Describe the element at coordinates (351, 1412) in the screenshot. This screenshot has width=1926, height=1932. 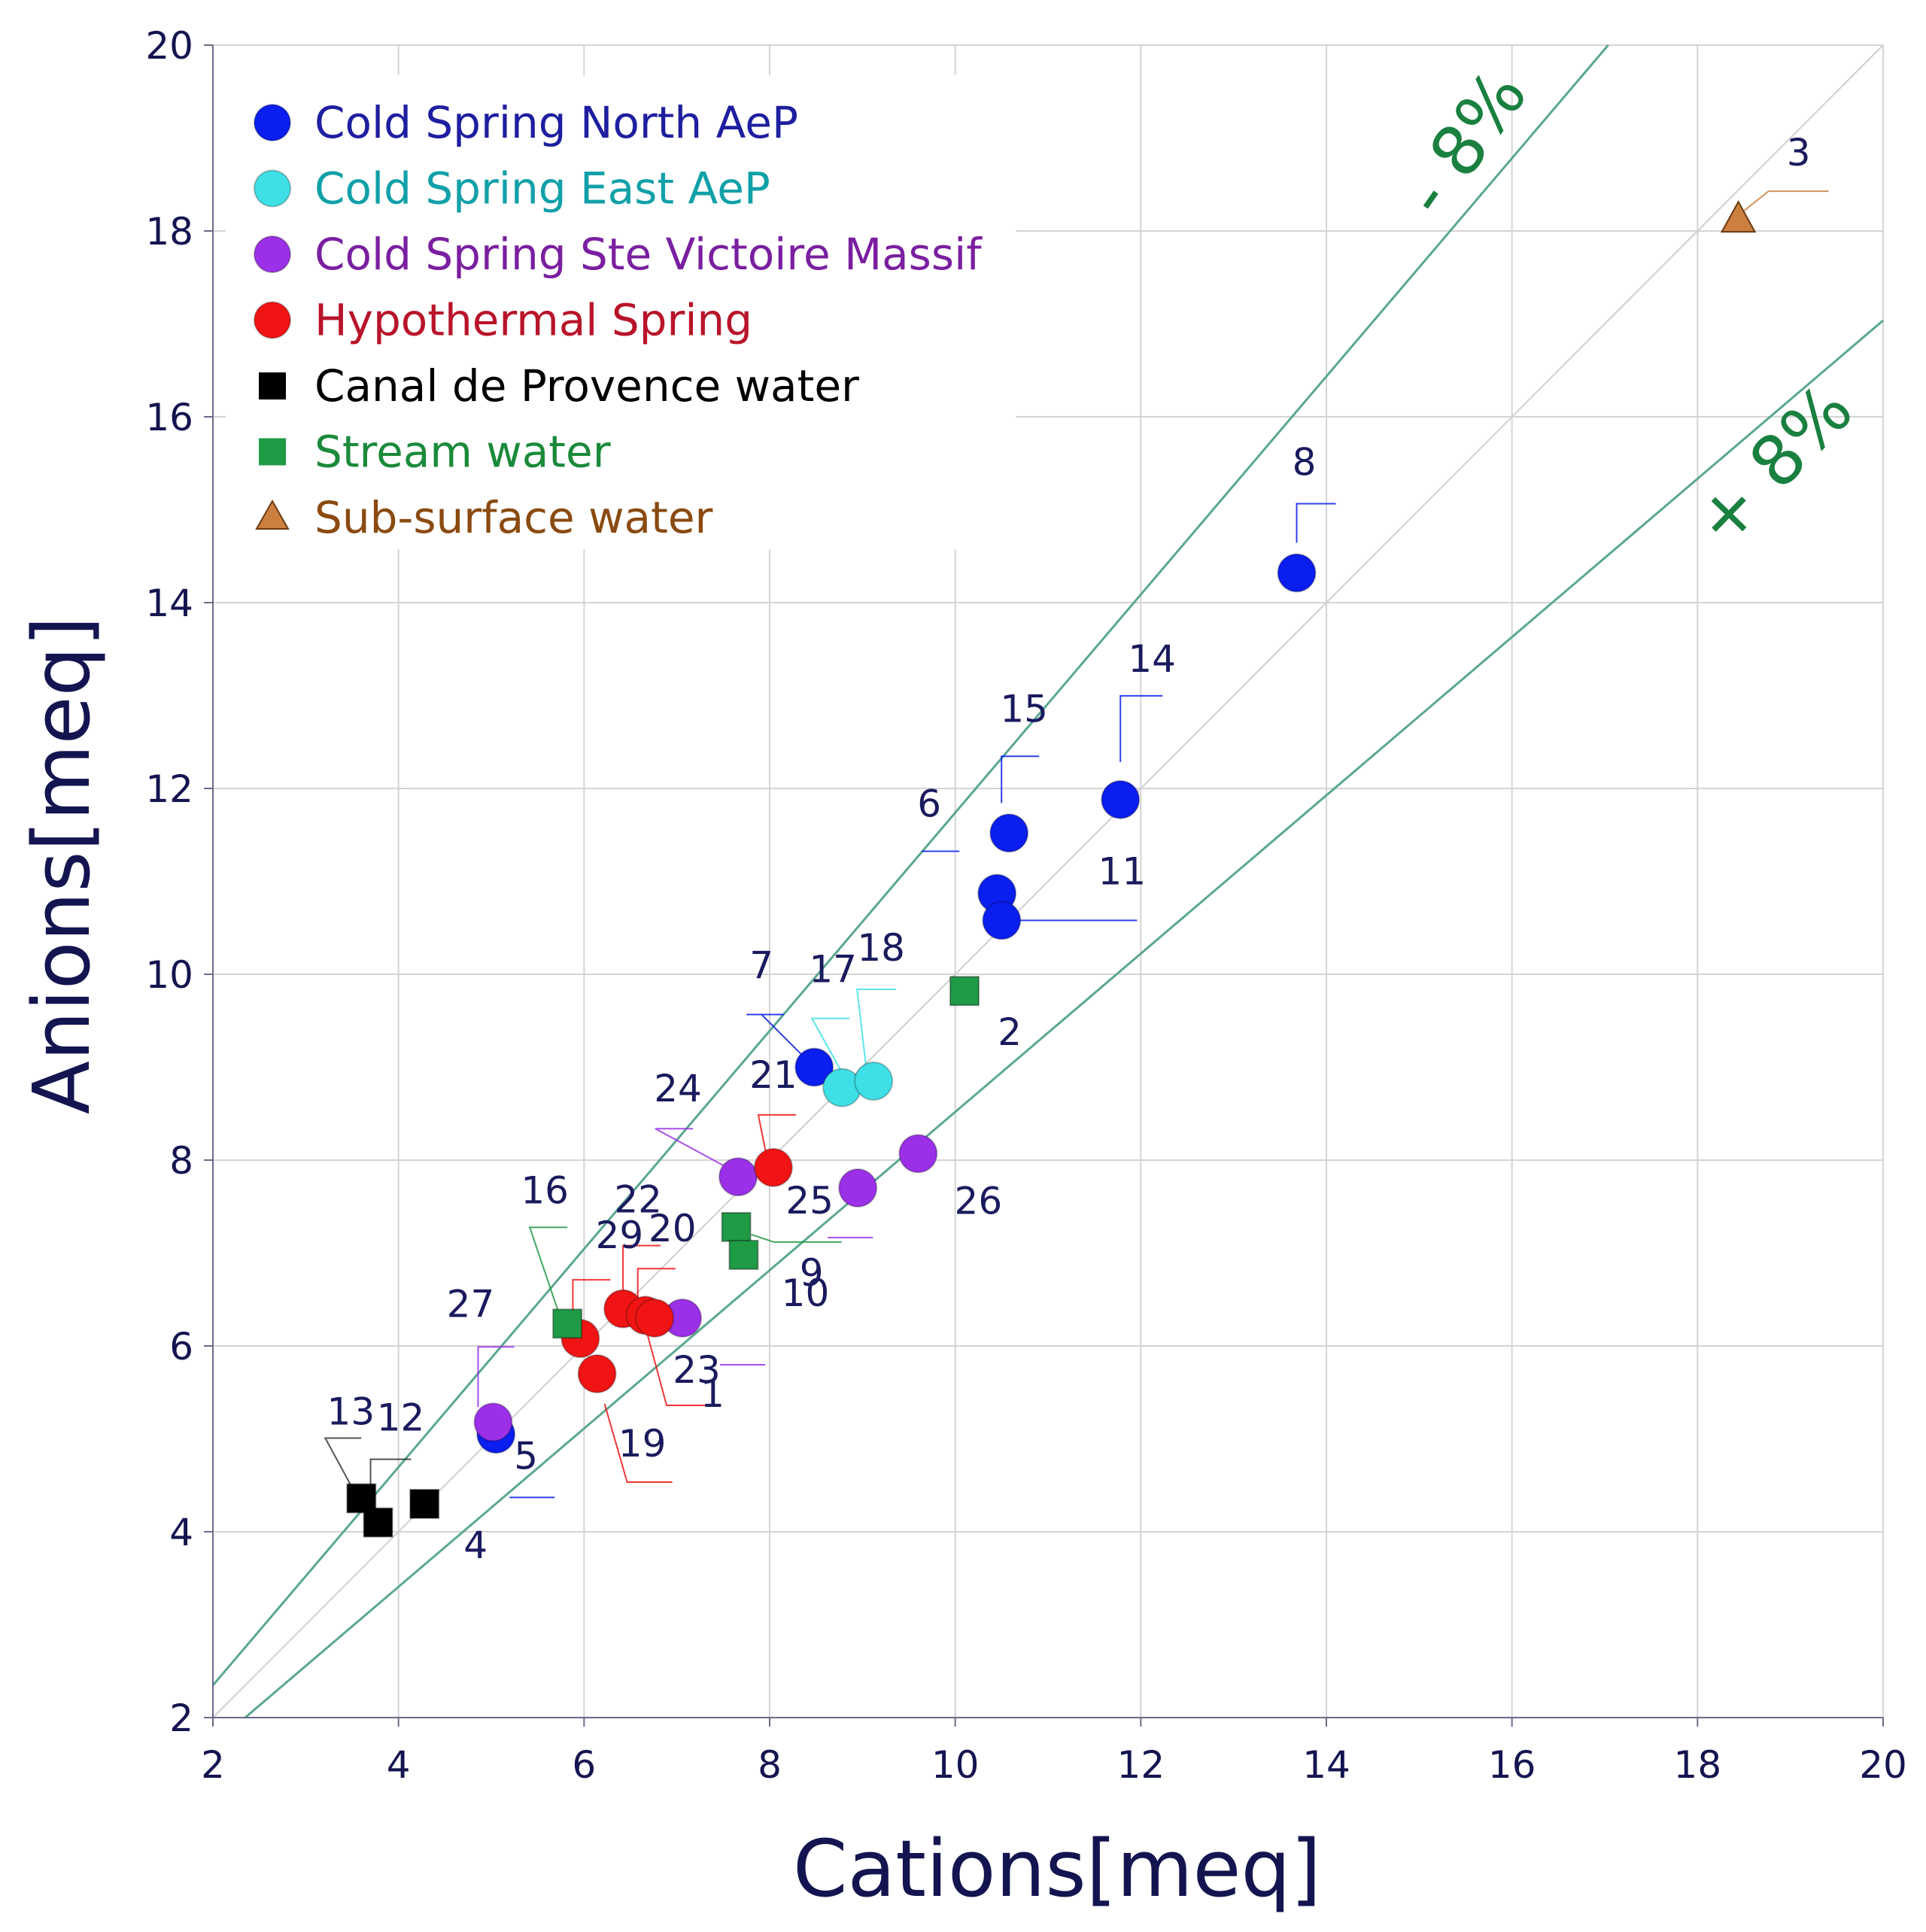
I see `point-label-13: 13` at that location.